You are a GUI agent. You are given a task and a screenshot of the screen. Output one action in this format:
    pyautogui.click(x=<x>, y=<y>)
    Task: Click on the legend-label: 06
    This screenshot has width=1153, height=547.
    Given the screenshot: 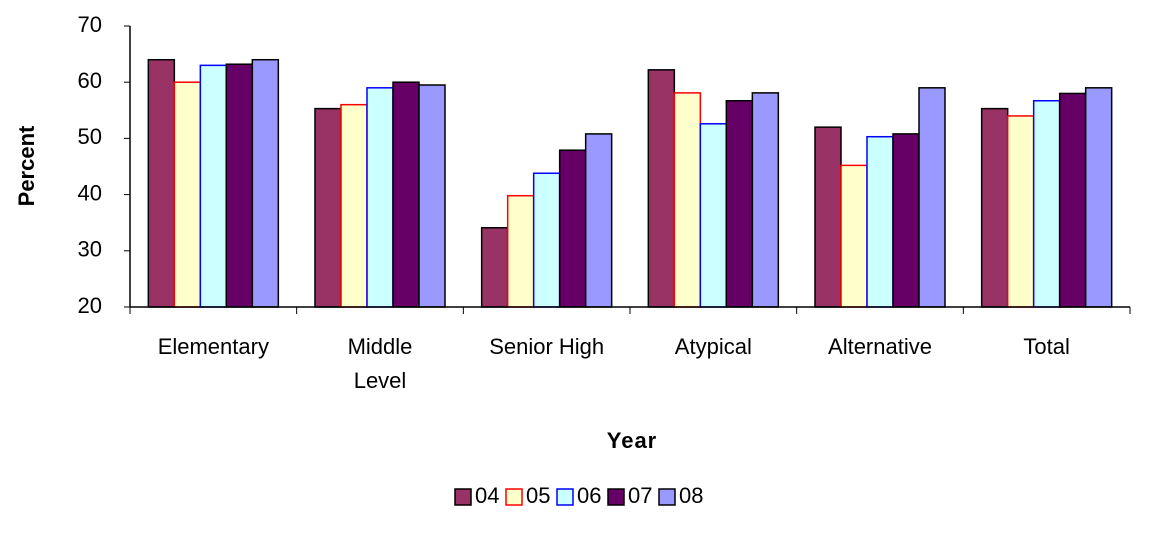 What is the action you would take?
    pyautogui.click(x=589, y=495)
    